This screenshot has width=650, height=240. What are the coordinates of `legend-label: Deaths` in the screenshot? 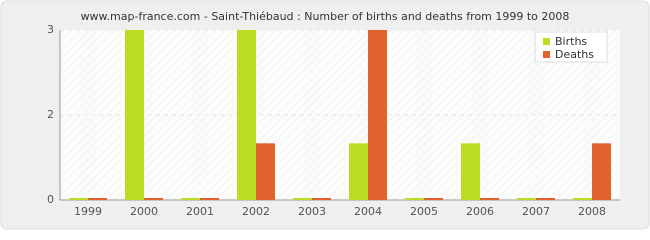 It's located at (574, 54).